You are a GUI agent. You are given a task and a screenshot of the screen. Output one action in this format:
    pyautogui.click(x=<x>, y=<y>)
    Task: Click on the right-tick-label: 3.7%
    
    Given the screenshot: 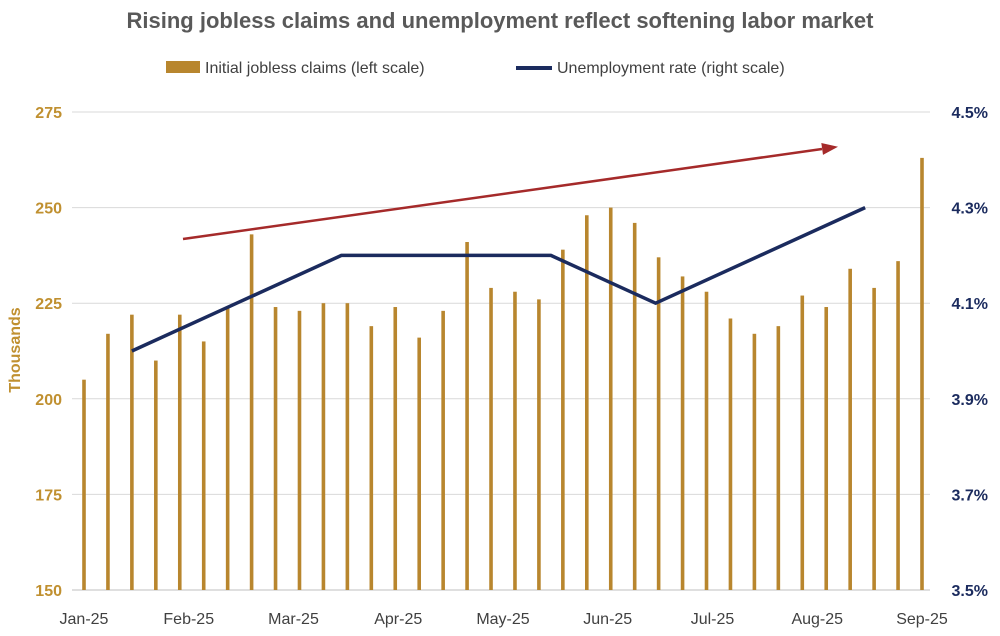 What is the action you would take?
    pyautogui.click(x=970, y=495)
    